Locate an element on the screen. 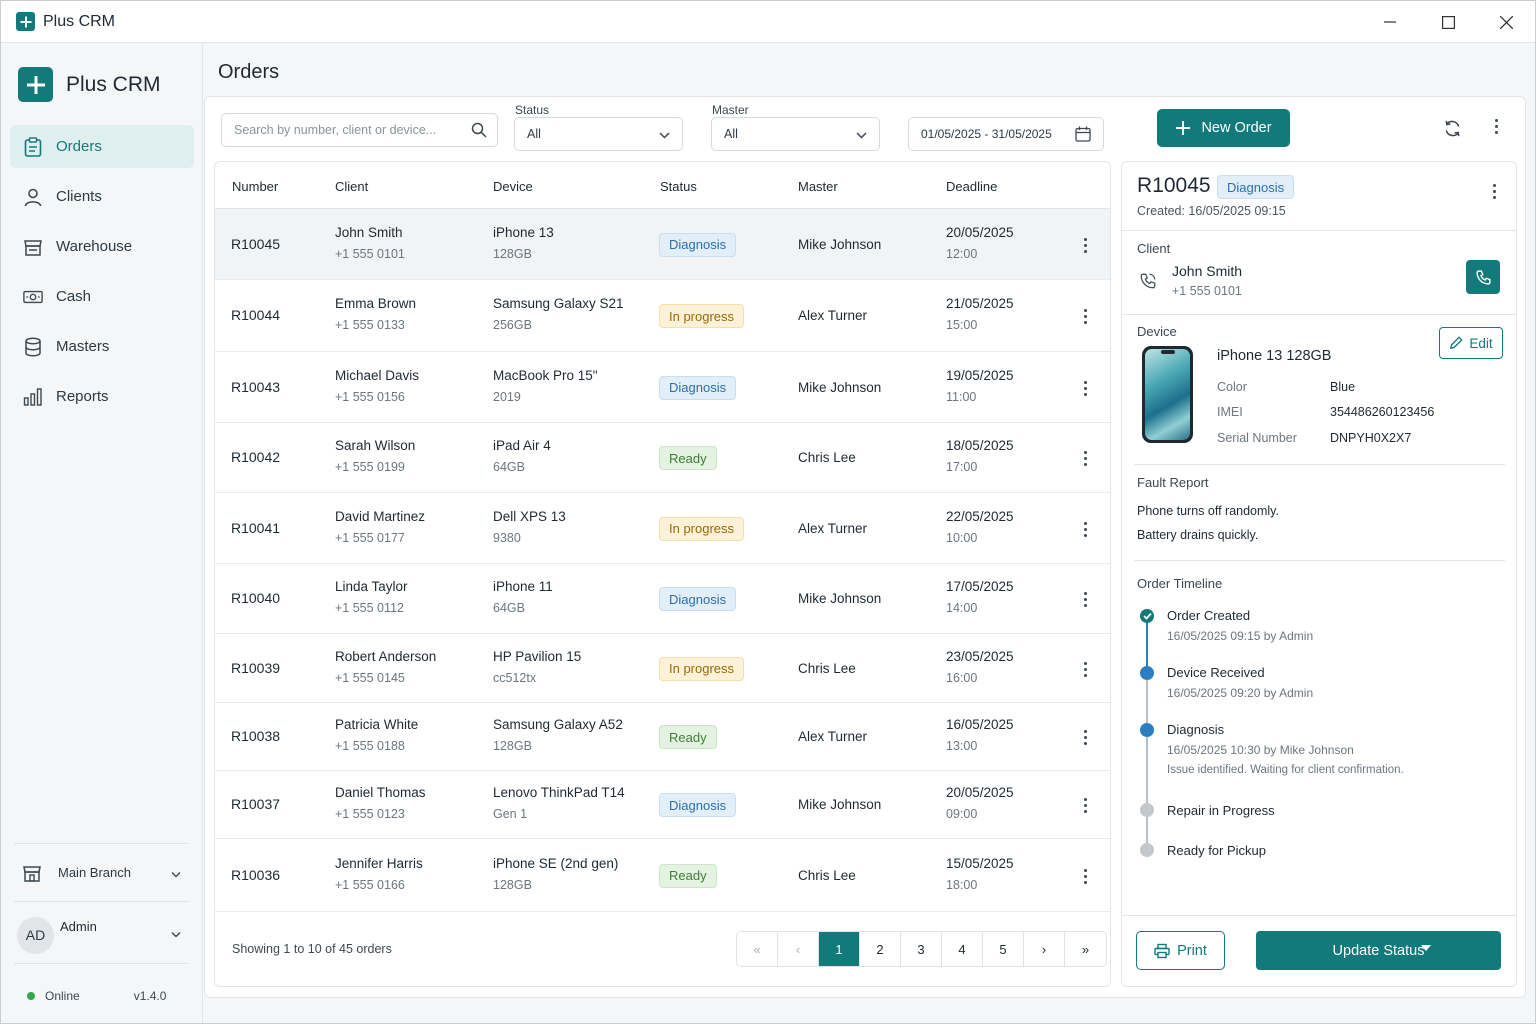  client-name: Robert Anderson is located at coordinates (386, 656).